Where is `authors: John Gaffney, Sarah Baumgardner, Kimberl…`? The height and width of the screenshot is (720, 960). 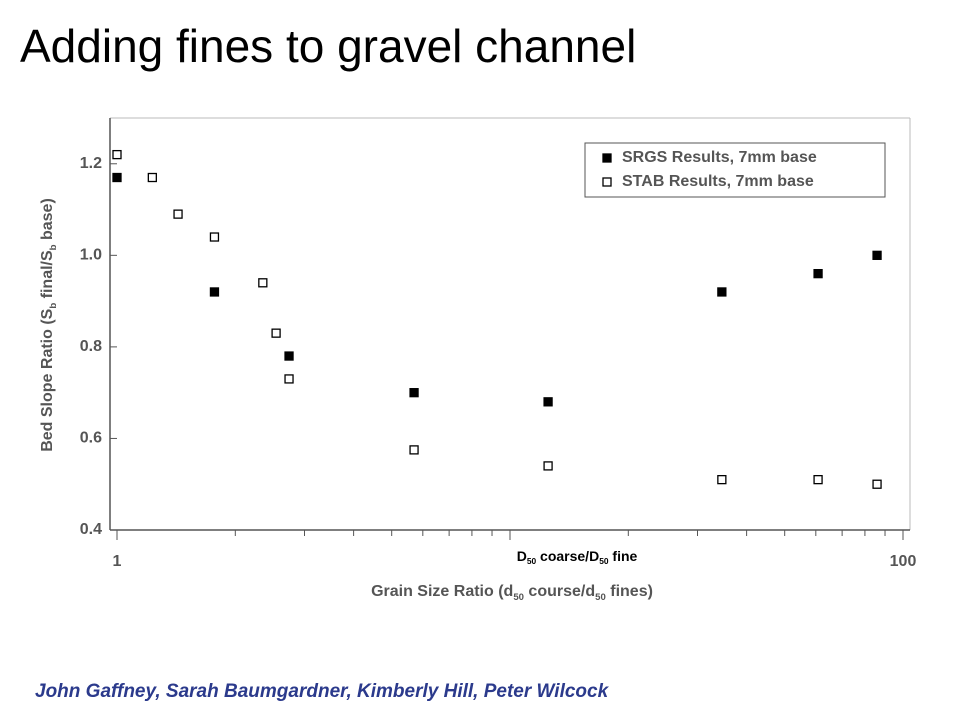
authors: John Gaffney, Sarah Baumgardner, Kimberl… is located at coordinates (322, 691).